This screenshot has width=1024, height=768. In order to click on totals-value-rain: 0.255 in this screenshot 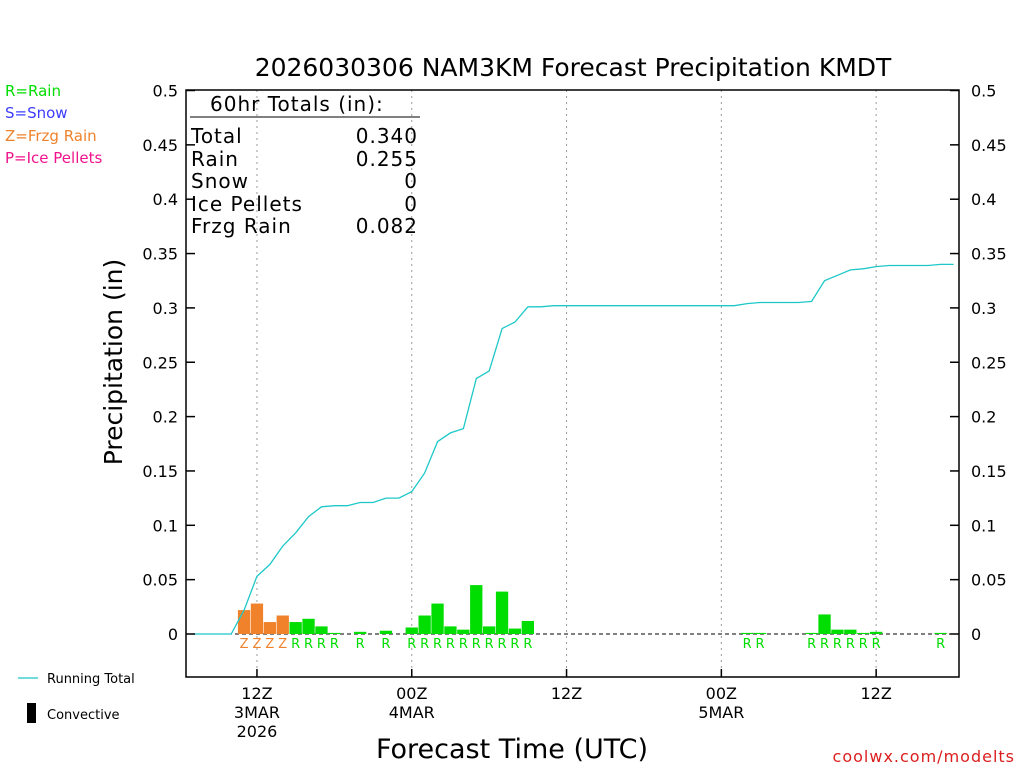, I will do `click(387, 159)`.